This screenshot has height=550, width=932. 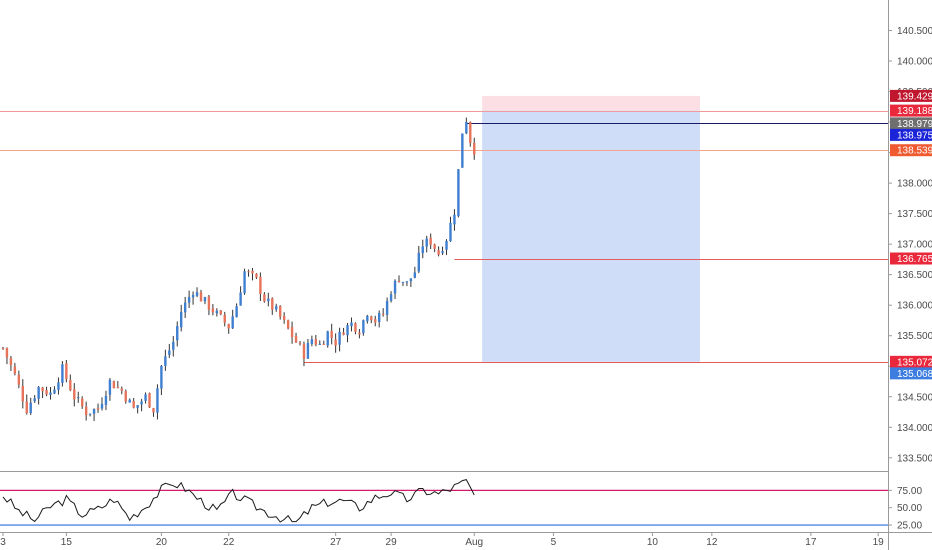 I want to click on price-tick-label: 134.500, so click(x=914, y=397).